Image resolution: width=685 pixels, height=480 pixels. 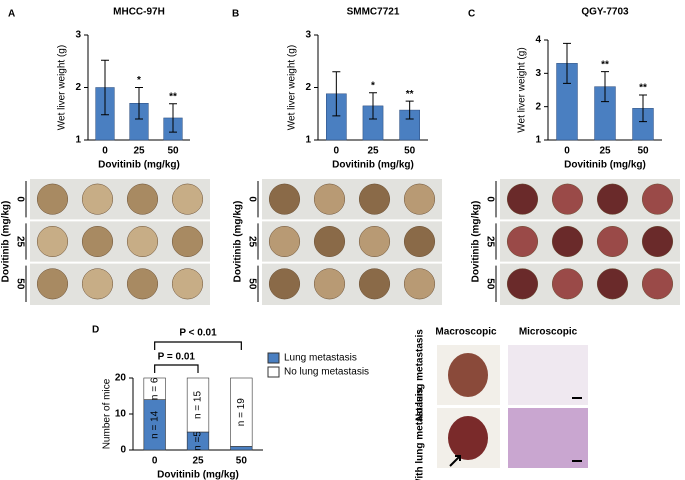 I want to click on legend-label: No lung metastasis, so click(x=326, y=372).